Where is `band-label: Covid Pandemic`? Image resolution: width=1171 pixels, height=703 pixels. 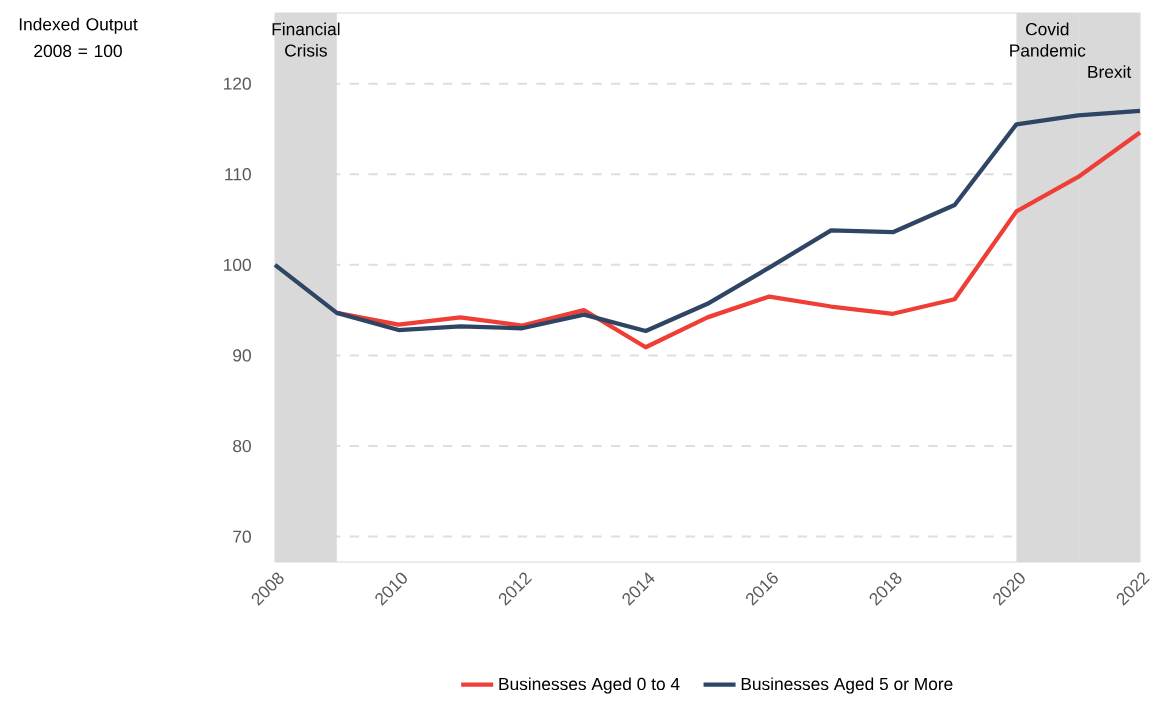 band-label: Covid Pandemic is located at coordinates (1048, 39).